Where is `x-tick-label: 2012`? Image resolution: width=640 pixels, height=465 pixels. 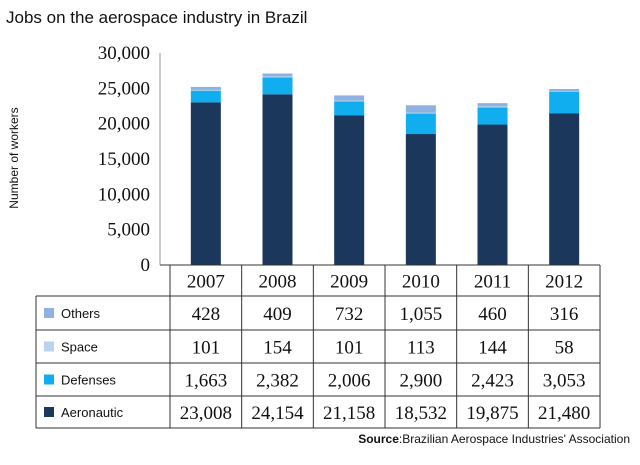 x-tick-label: 2012 is located at coordinates (564, 282).